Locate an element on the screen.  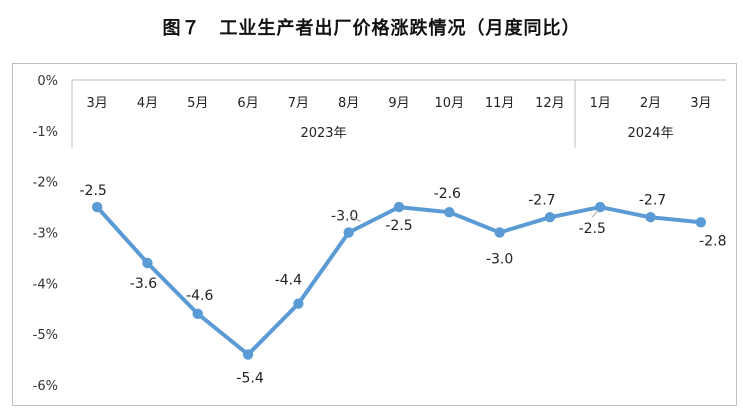
data-label: -4.6 is located at coordinates (199, 296).